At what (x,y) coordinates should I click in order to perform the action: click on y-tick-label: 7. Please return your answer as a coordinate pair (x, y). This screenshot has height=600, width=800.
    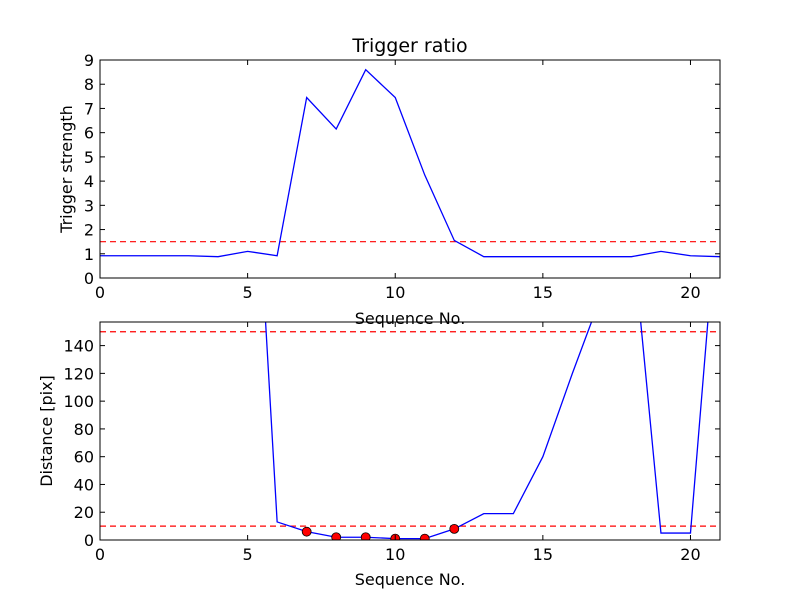
    Looking at the image, I should click on (89, 108).